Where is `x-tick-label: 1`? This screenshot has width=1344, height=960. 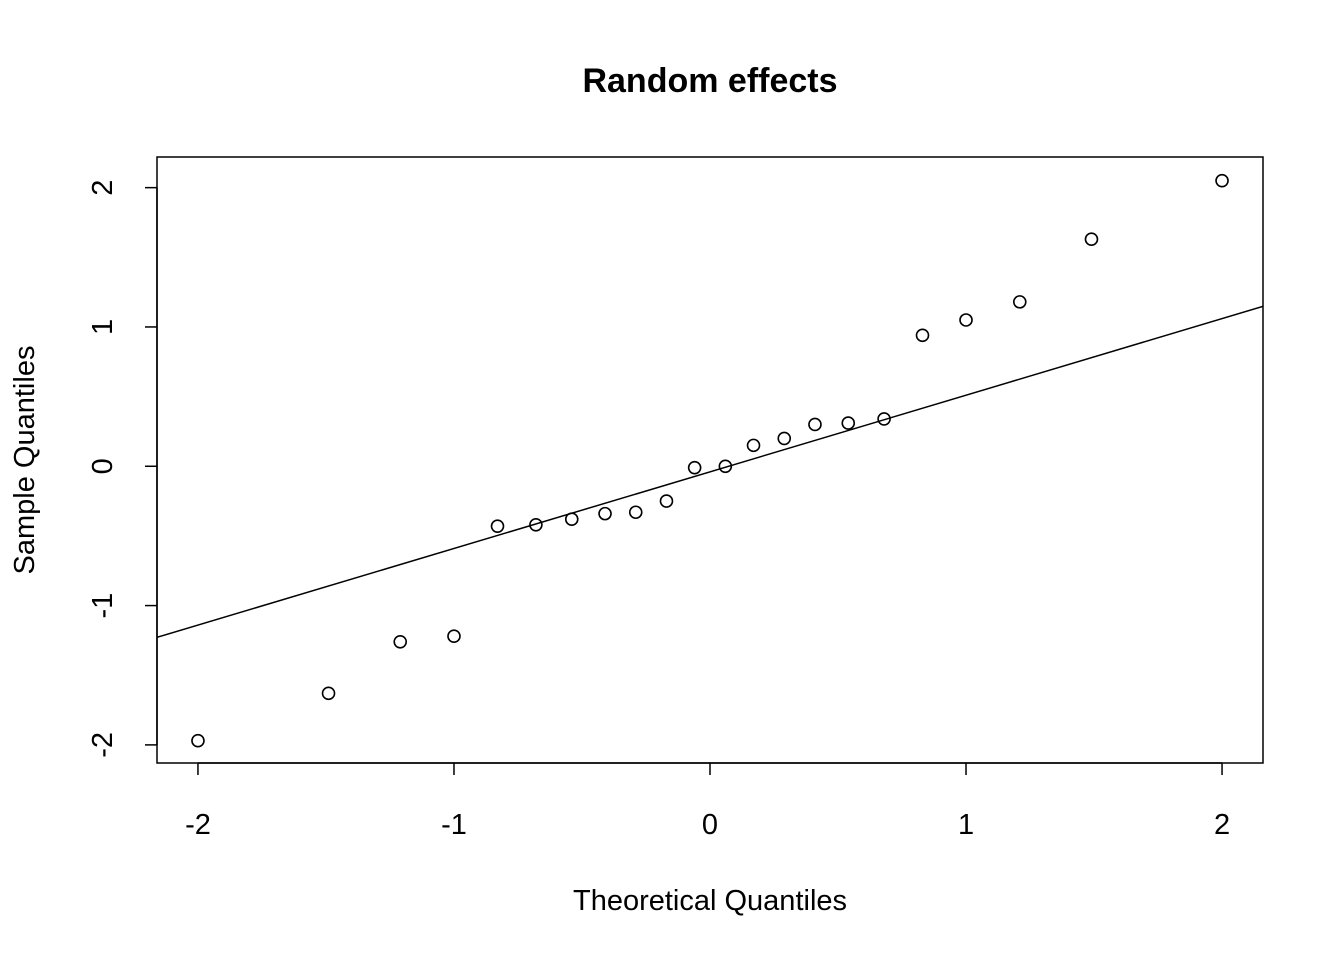
x-tick-label: 1 is located at coordinates (966, 825).